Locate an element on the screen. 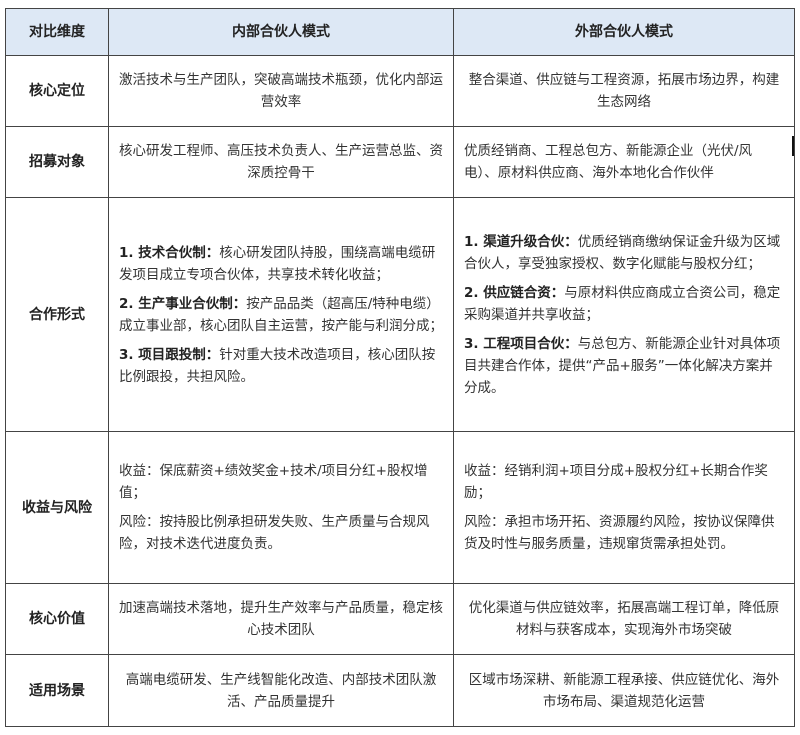 This screenshot has width=800, height=735. item-title: 3. 项目跟投制： is located at coordinates (169, 354).